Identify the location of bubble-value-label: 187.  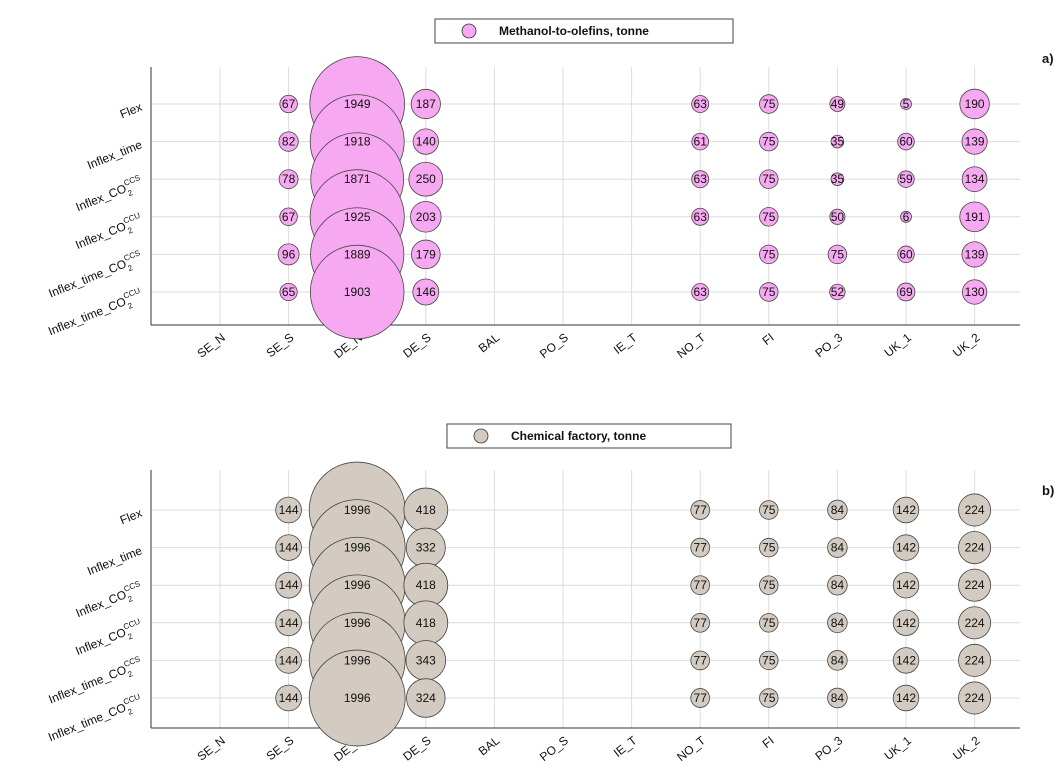
(426, 104).